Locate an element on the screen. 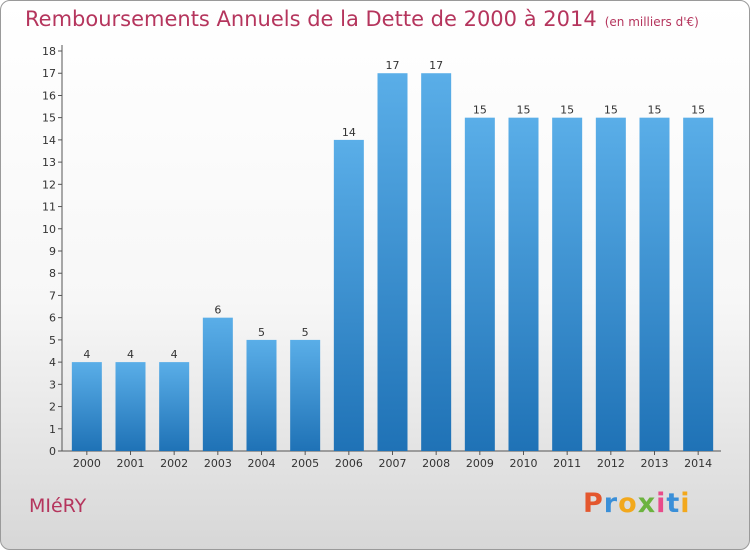  y-tick-label: 12 is located at coordinates (49, 184).